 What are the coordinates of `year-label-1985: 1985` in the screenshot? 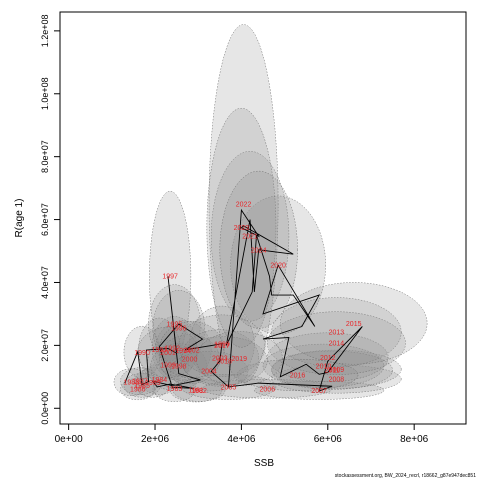 It's located at (142, 386).